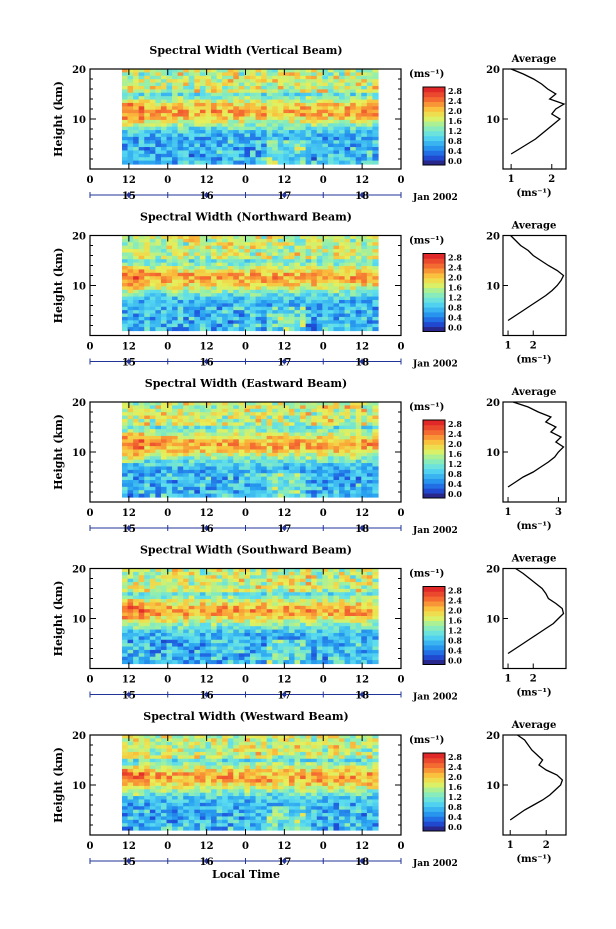  I want to click on colorbar-tick-label: 0.0, so click(455, 494).